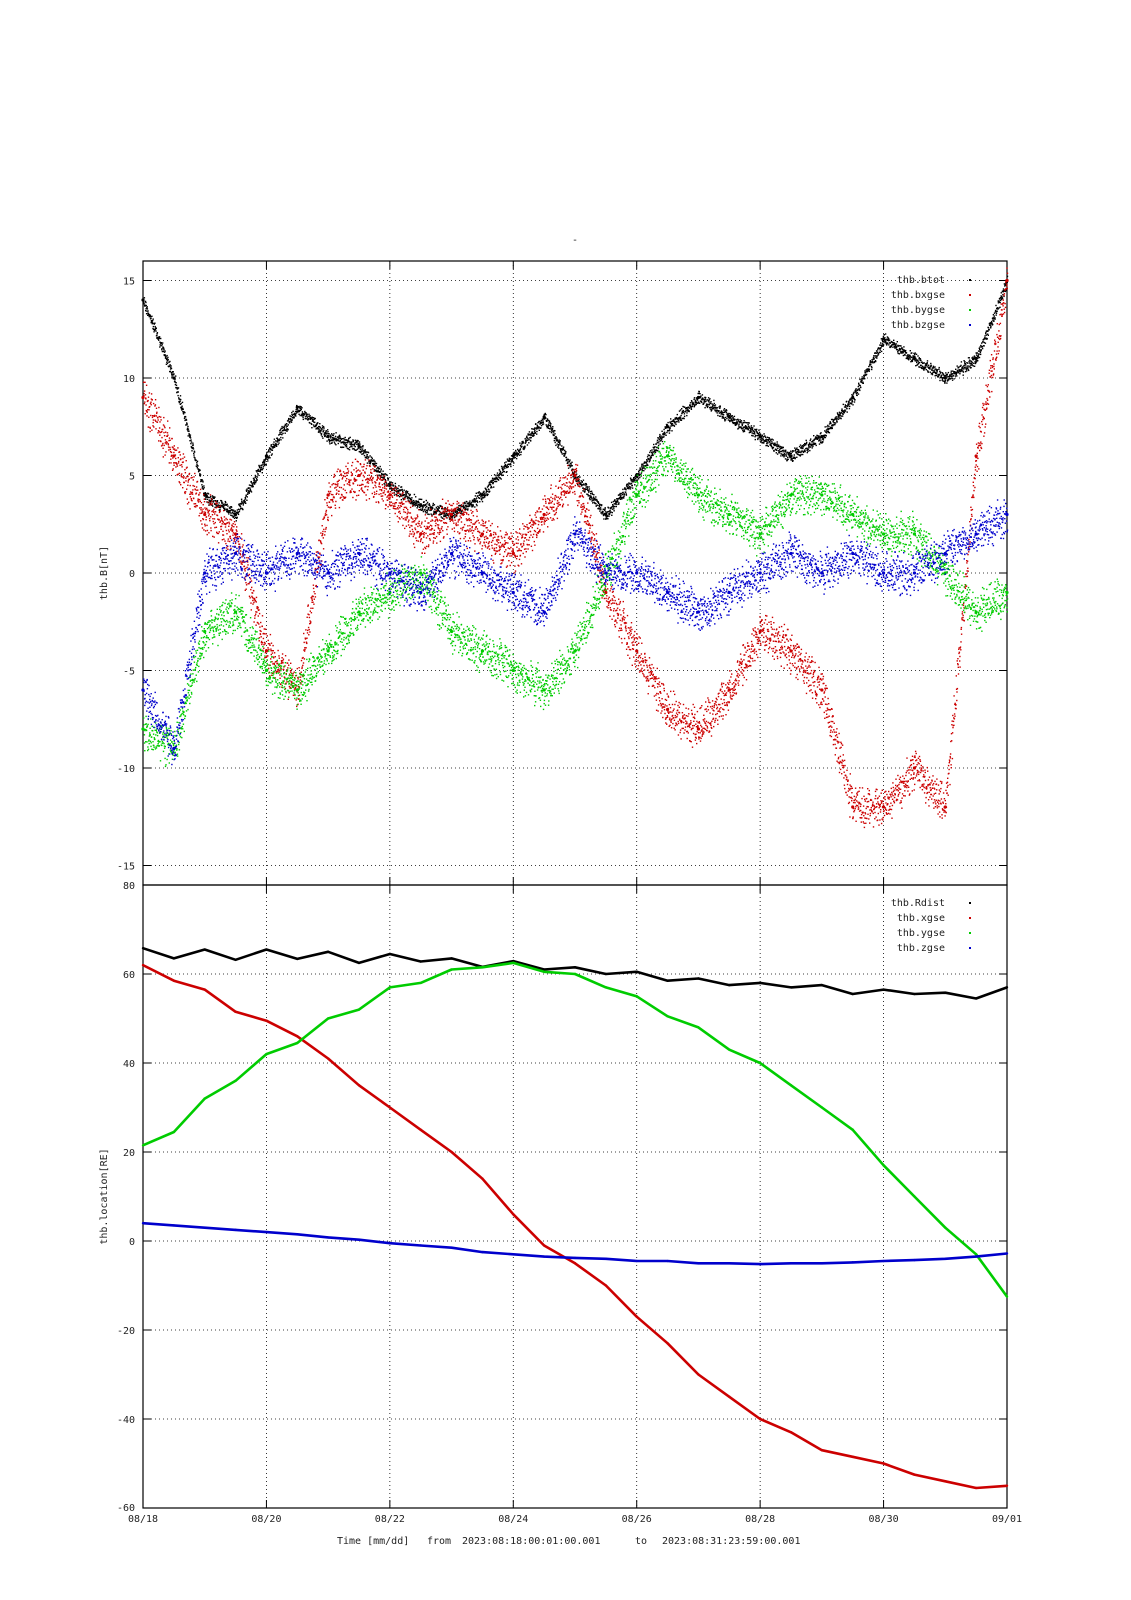 The height and width of the screenshot is (1600, 1131). I want to click on figure-title: -, so click(575, 240).